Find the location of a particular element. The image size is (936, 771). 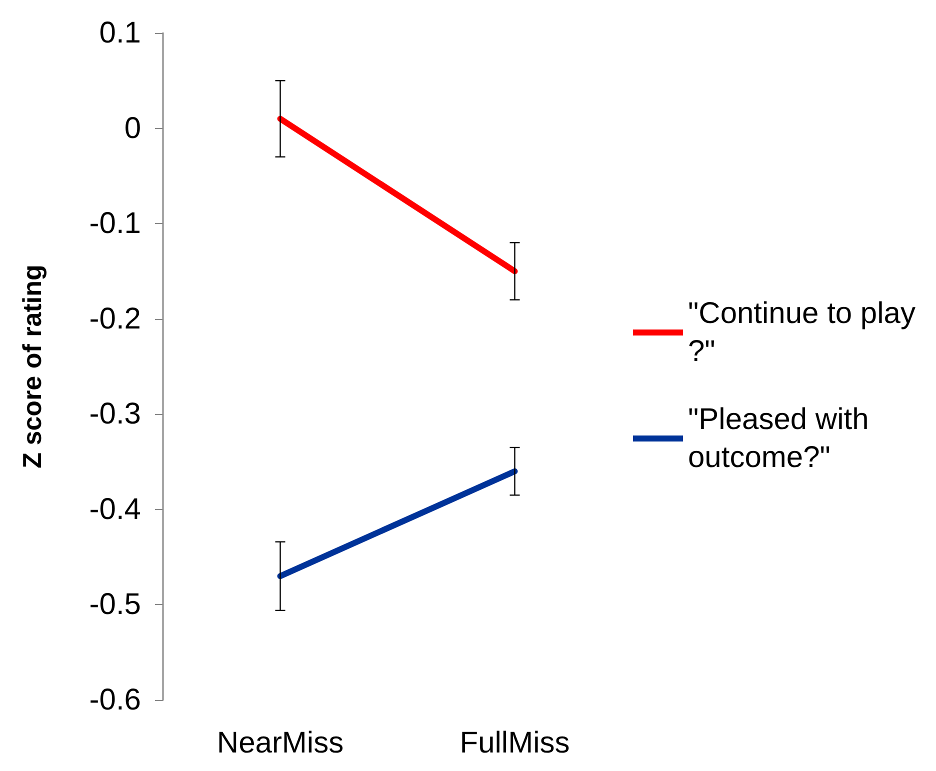

y-tick-label: -0.2 is located at coordinates (115, 319).